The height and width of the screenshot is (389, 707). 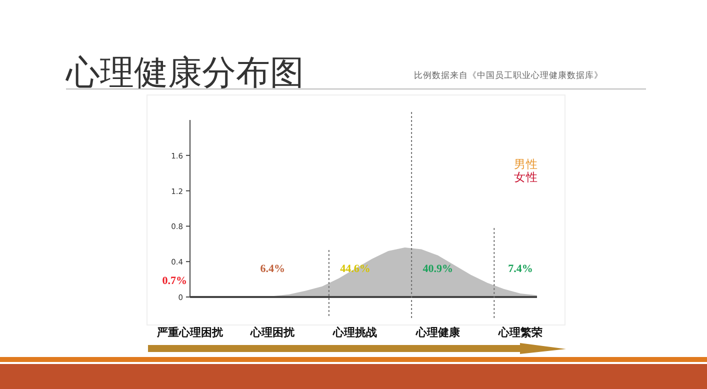 I want to click on chart-title: 心理健康分布图, so click(x=184, y=73).